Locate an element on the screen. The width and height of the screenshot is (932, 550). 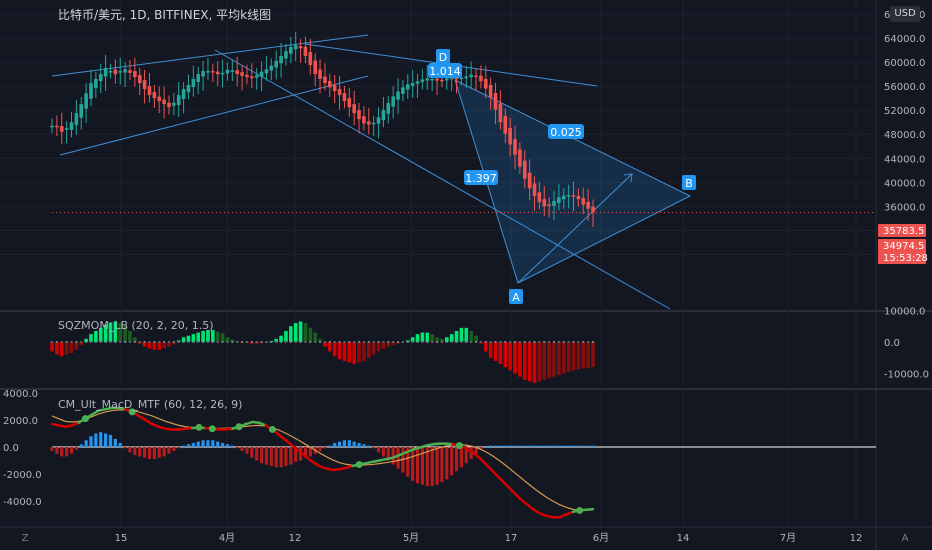
pattern-point-badge is located at coordinates (443, 56).